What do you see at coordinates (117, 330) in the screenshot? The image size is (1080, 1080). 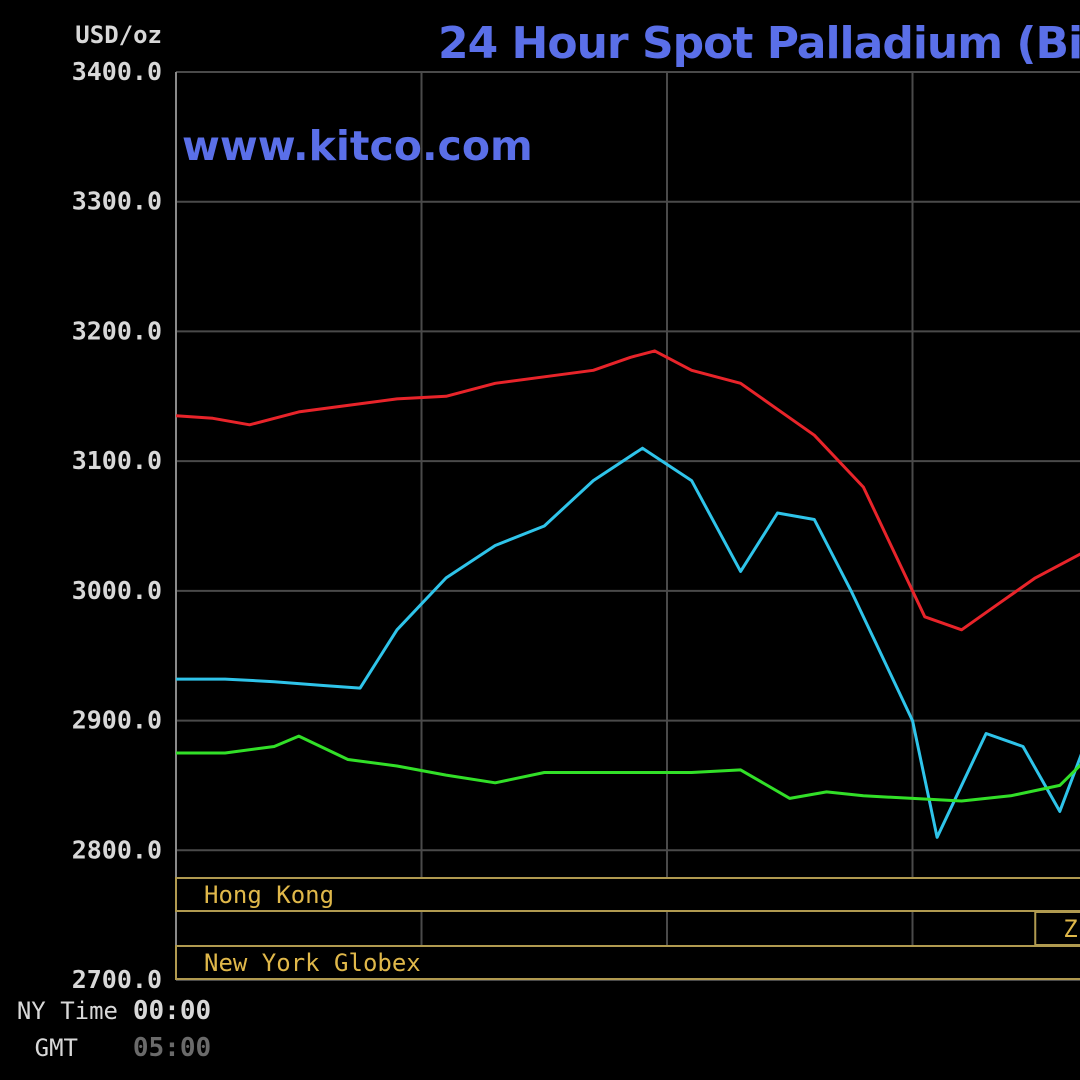 I see `y-tick-label: 3200.0` at bounding box center [117, 330].